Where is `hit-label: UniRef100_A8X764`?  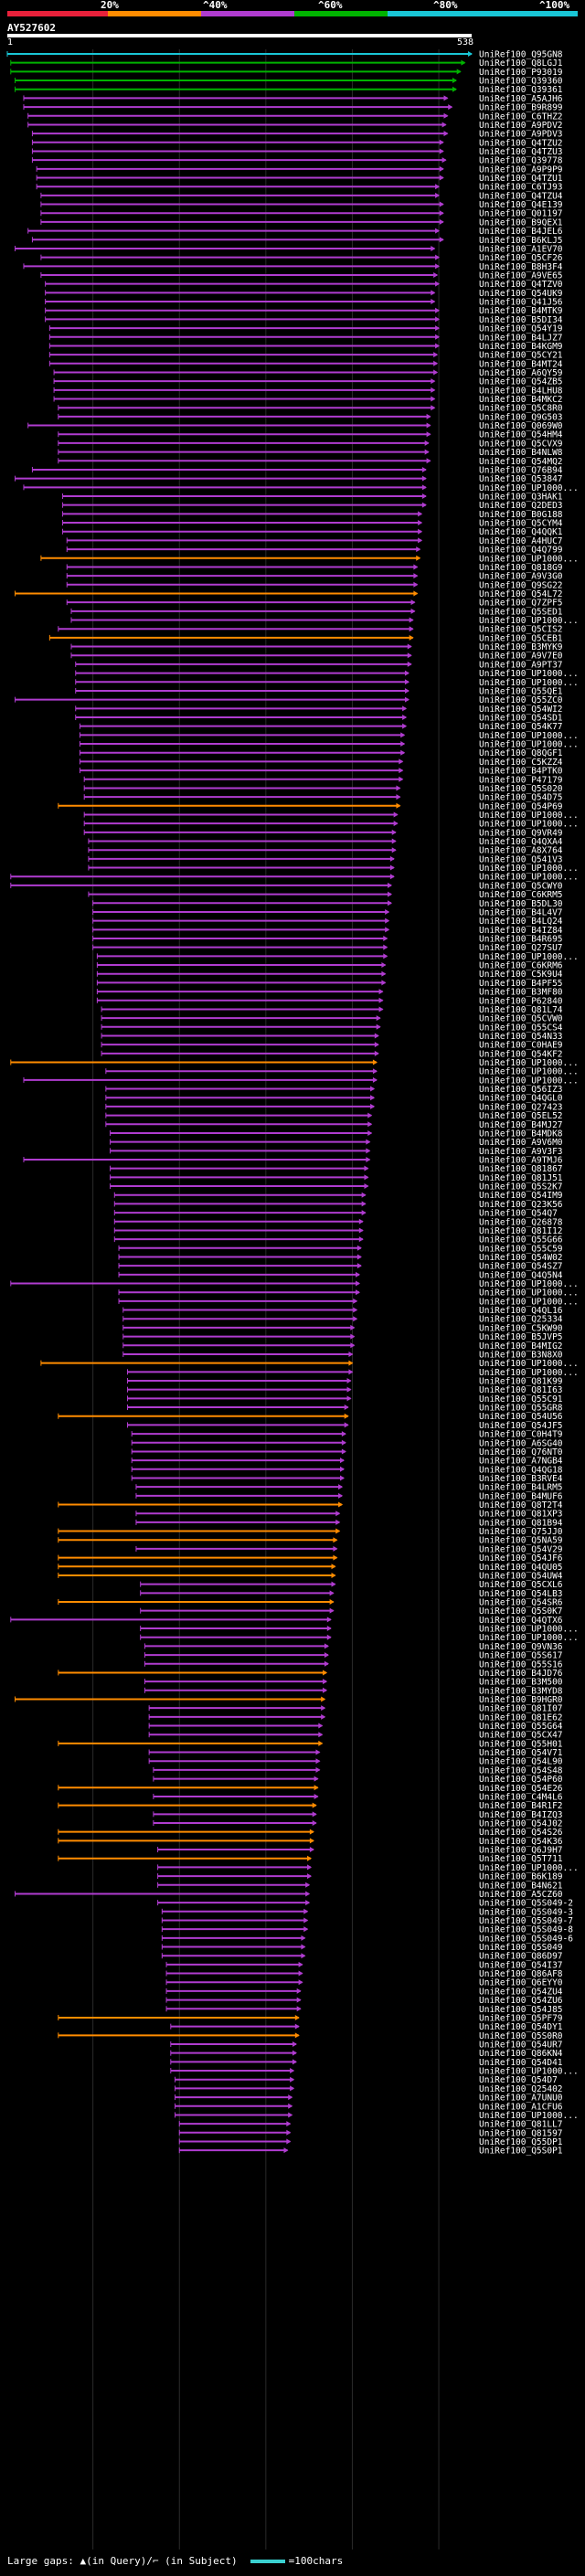 hit-label: UniRef100_A8X764 is located at coordinates (521, 851).